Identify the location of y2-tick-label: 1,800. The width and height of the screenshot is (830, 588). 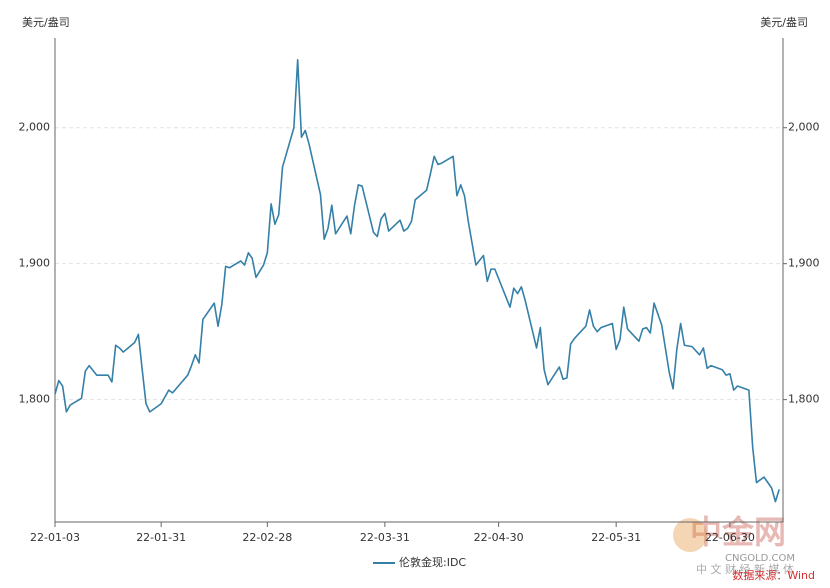
(804, 399).